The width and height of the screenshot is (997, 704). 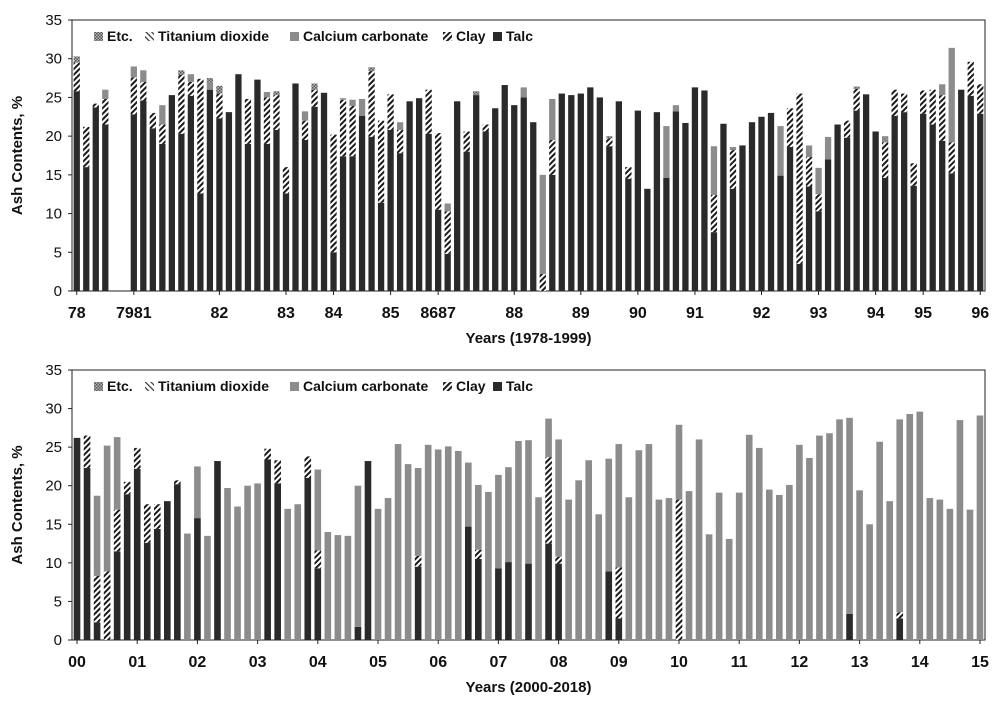 What do you see at coordinates (438, 662) in the screenshot?
I see `x-tick-label: 06` at bounding box center [438, 662].